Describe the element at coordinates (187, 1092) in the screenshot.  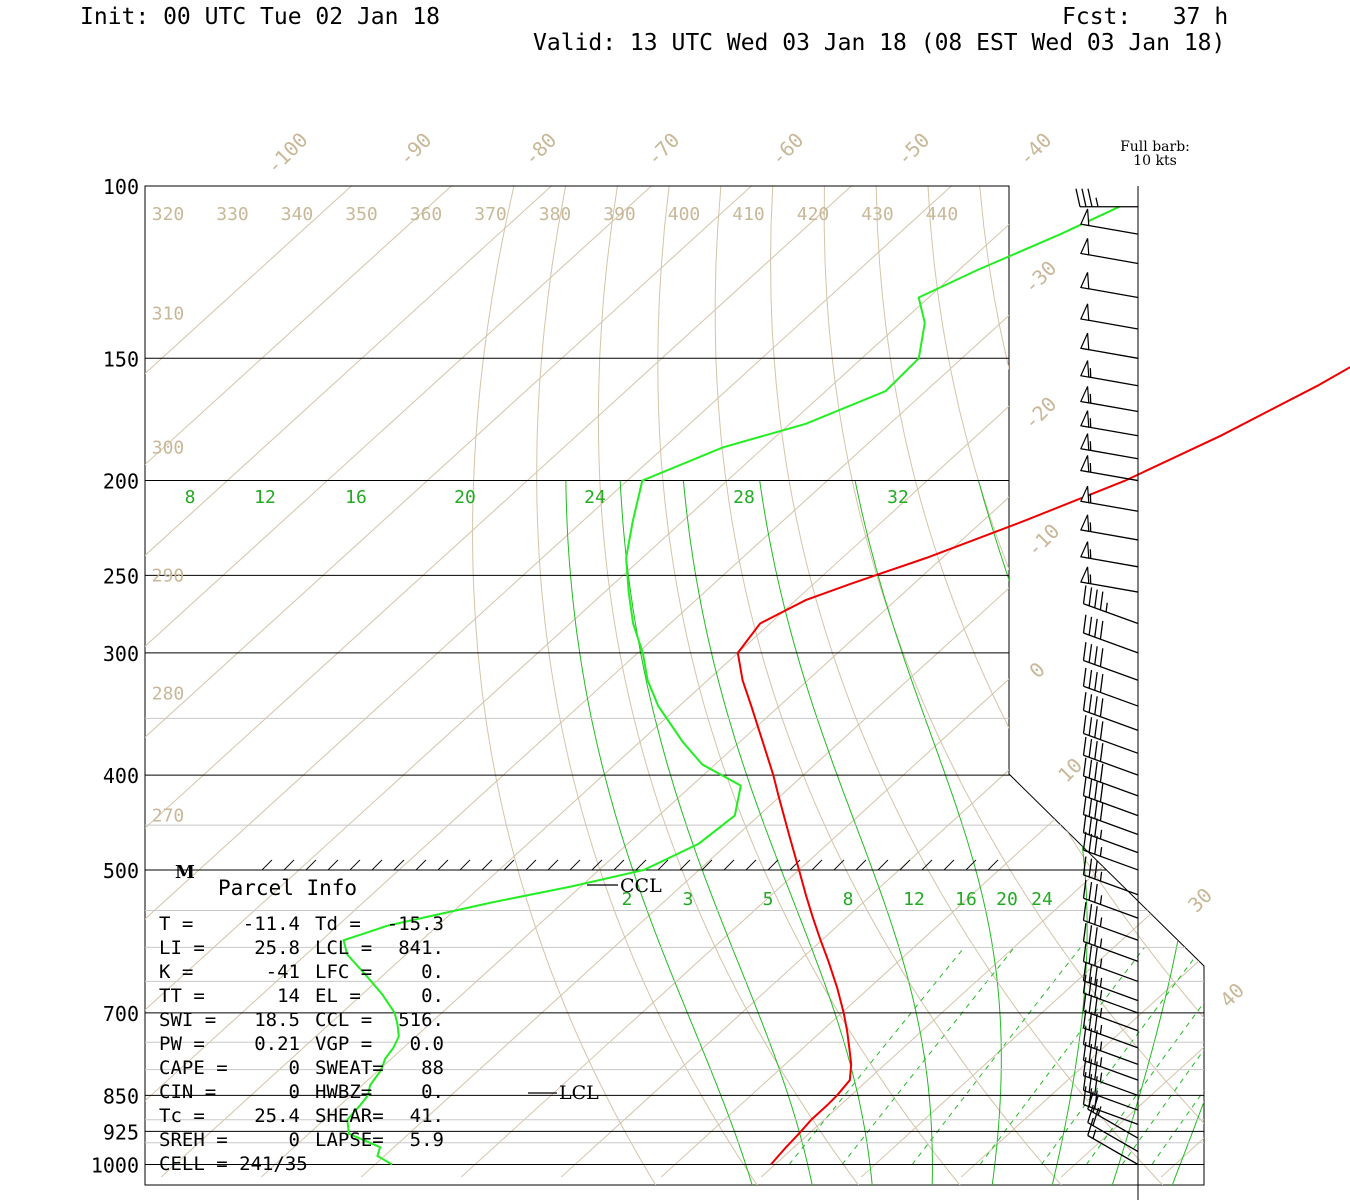
I see `parcel-param: CIN =` at that location.